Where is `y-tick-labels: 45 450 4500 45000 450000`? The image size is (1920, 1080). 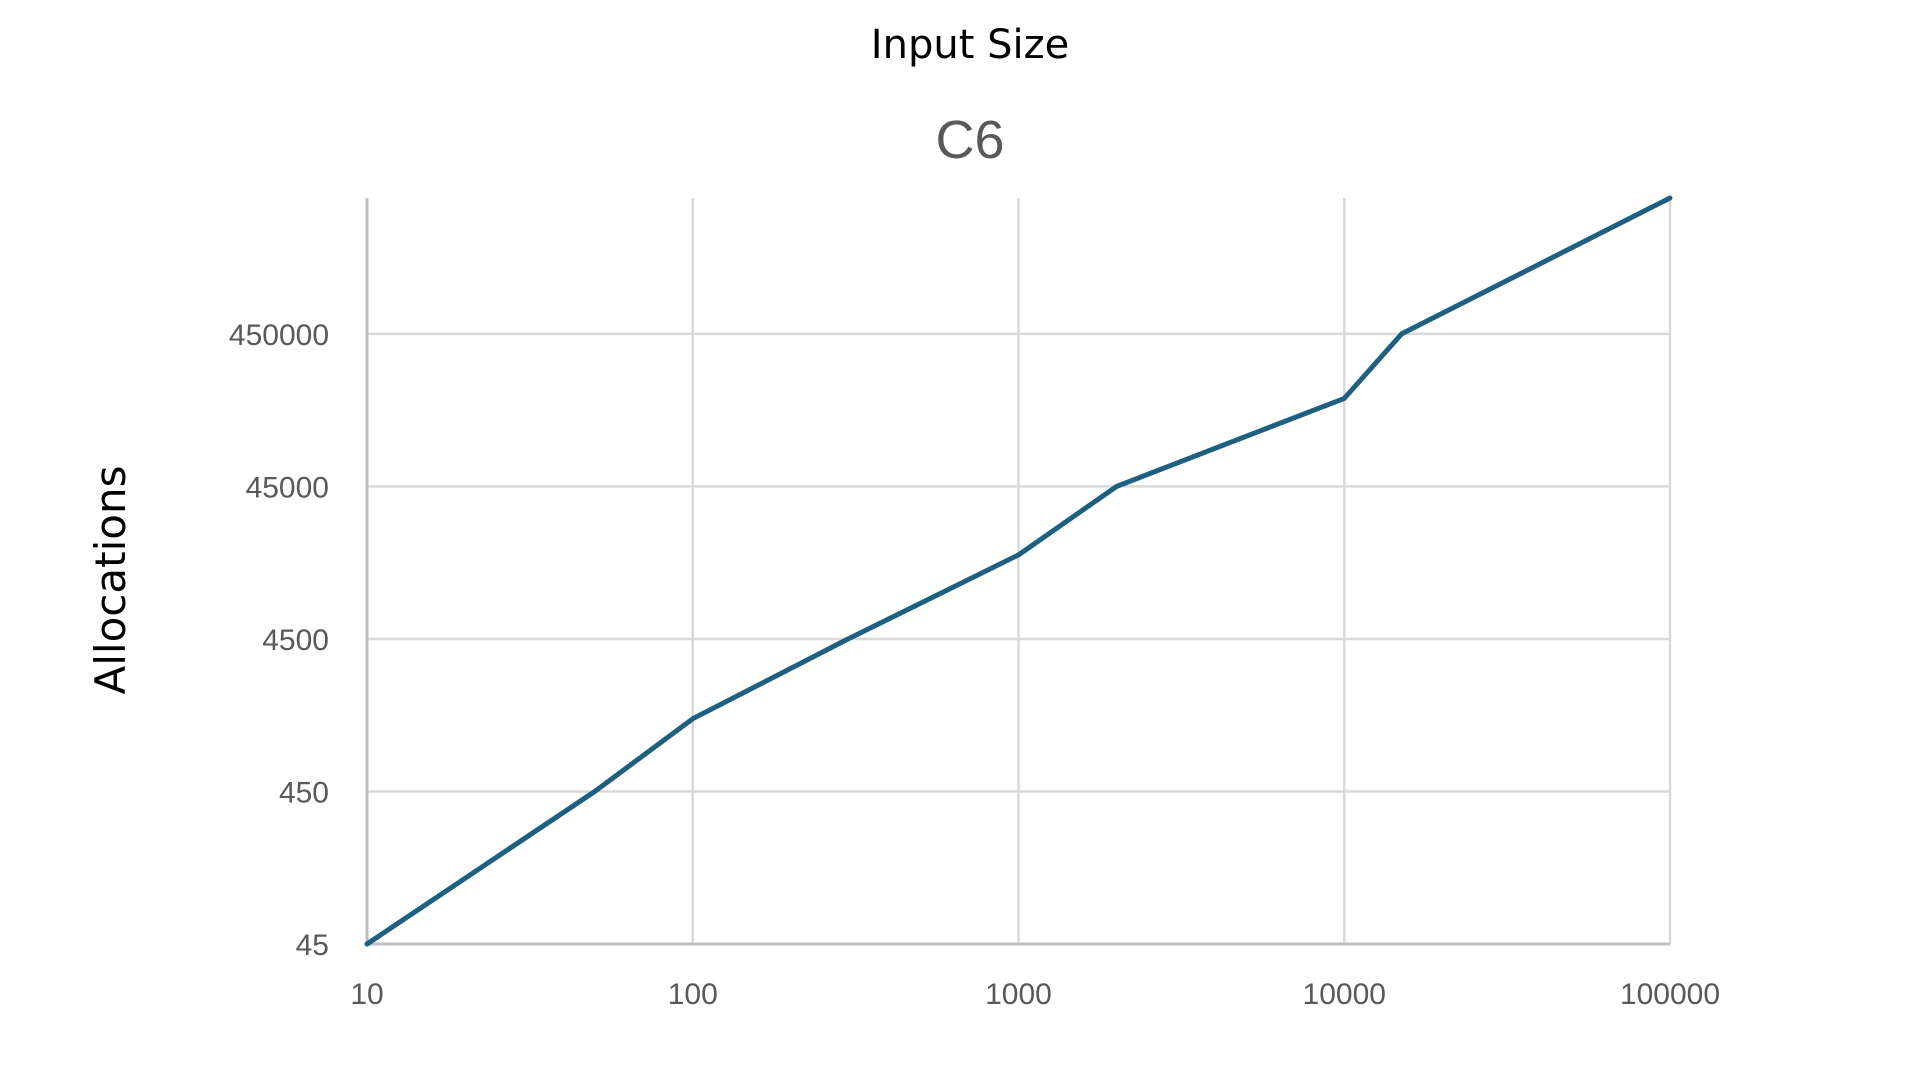
y-tick-labels: 45 450 4500 45000 450000 is located at coordinates (279, 640).